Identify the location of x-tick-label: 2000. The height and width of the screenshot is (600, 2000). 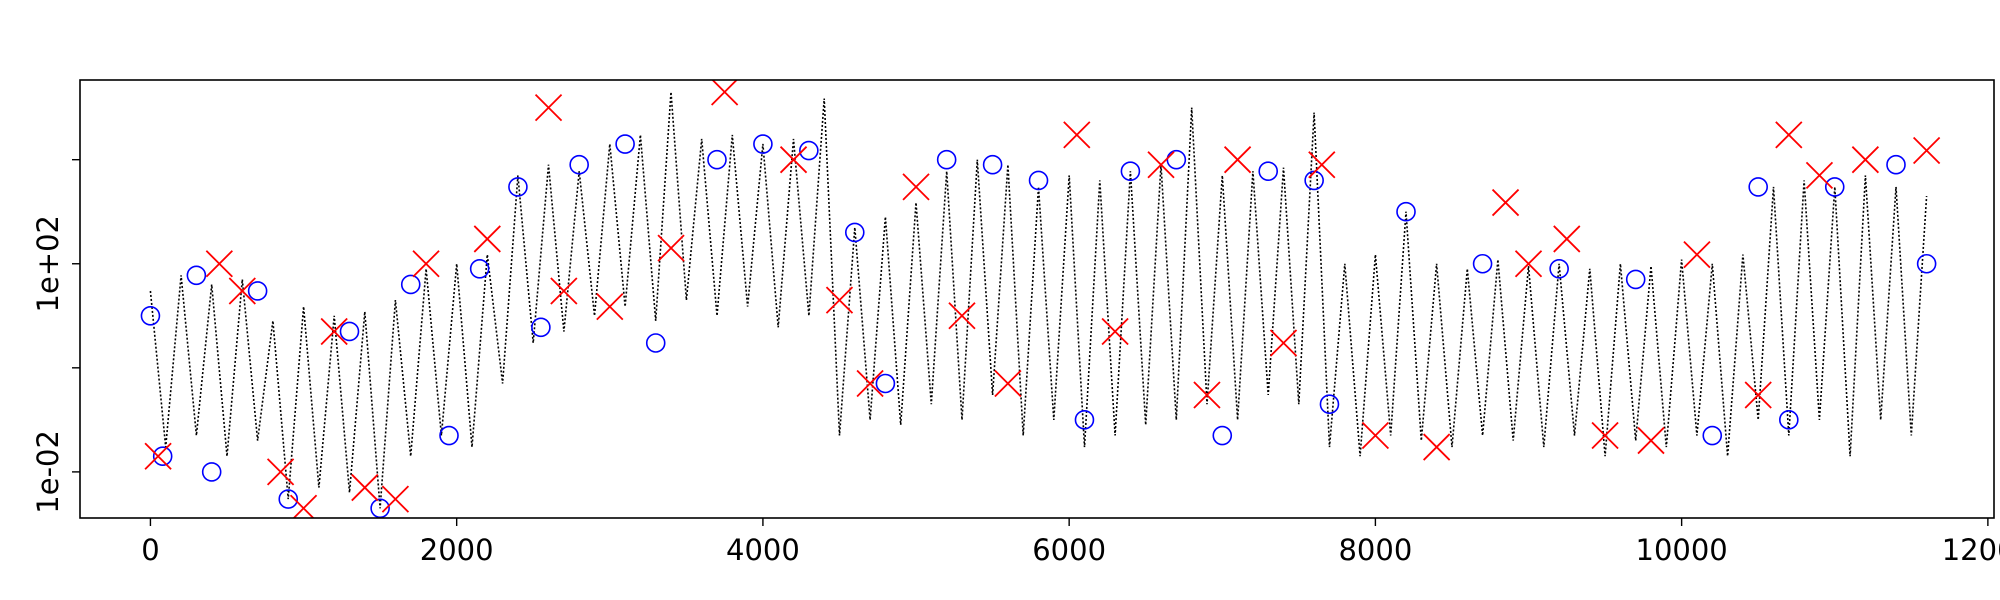
(457, 550).